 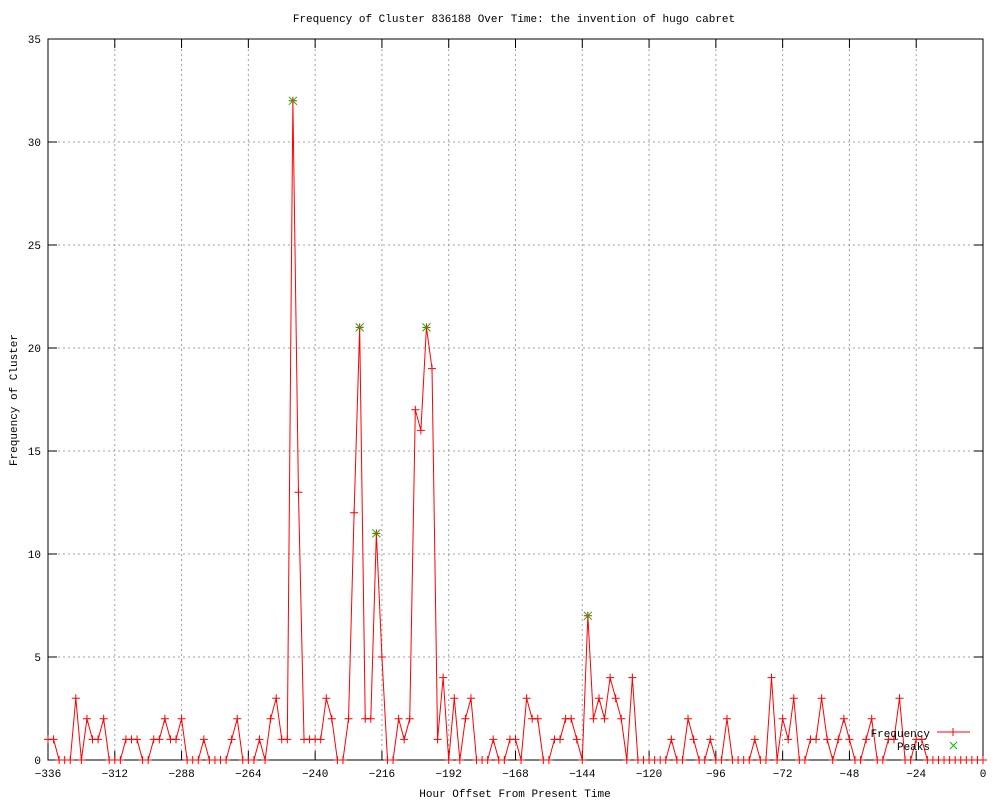 What do you see at coordinates (34, 41) in the screenshot?
I see `y-tick-label: 35` at bounding box center [34, 41].